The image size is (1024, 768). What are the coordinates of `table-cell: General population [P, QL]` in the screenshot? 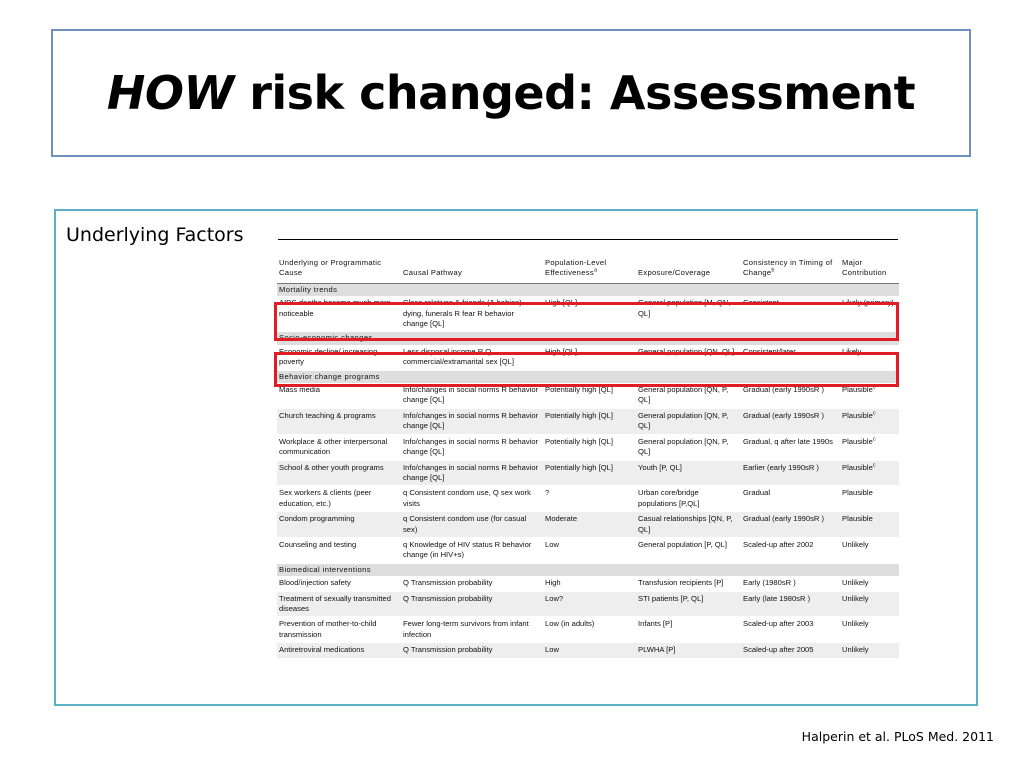 It's located at (688, 550).